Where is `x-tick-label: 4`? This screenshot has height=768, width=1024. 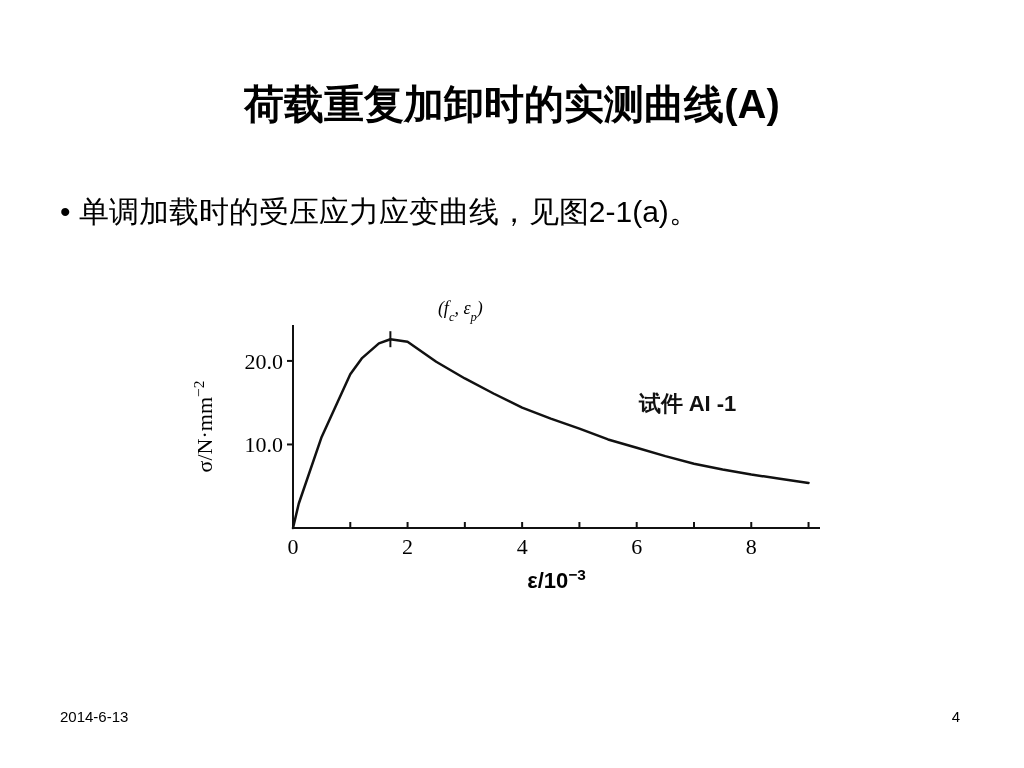 x-tick-label: 4 is located at coordinates (522, 546).